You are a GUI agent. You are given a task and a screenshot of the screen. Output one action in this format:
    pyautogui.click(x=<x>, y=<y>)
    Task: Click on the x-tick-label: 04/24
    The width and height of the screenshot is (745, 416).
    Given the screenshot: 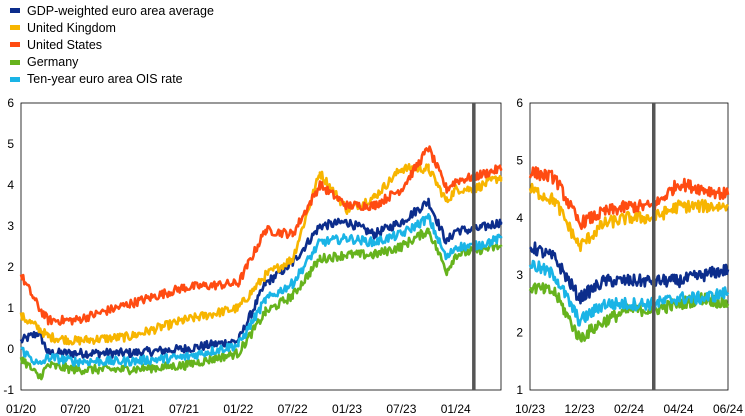 What is the action you would take?
    pyautogui.click(x=678, y=409)
    